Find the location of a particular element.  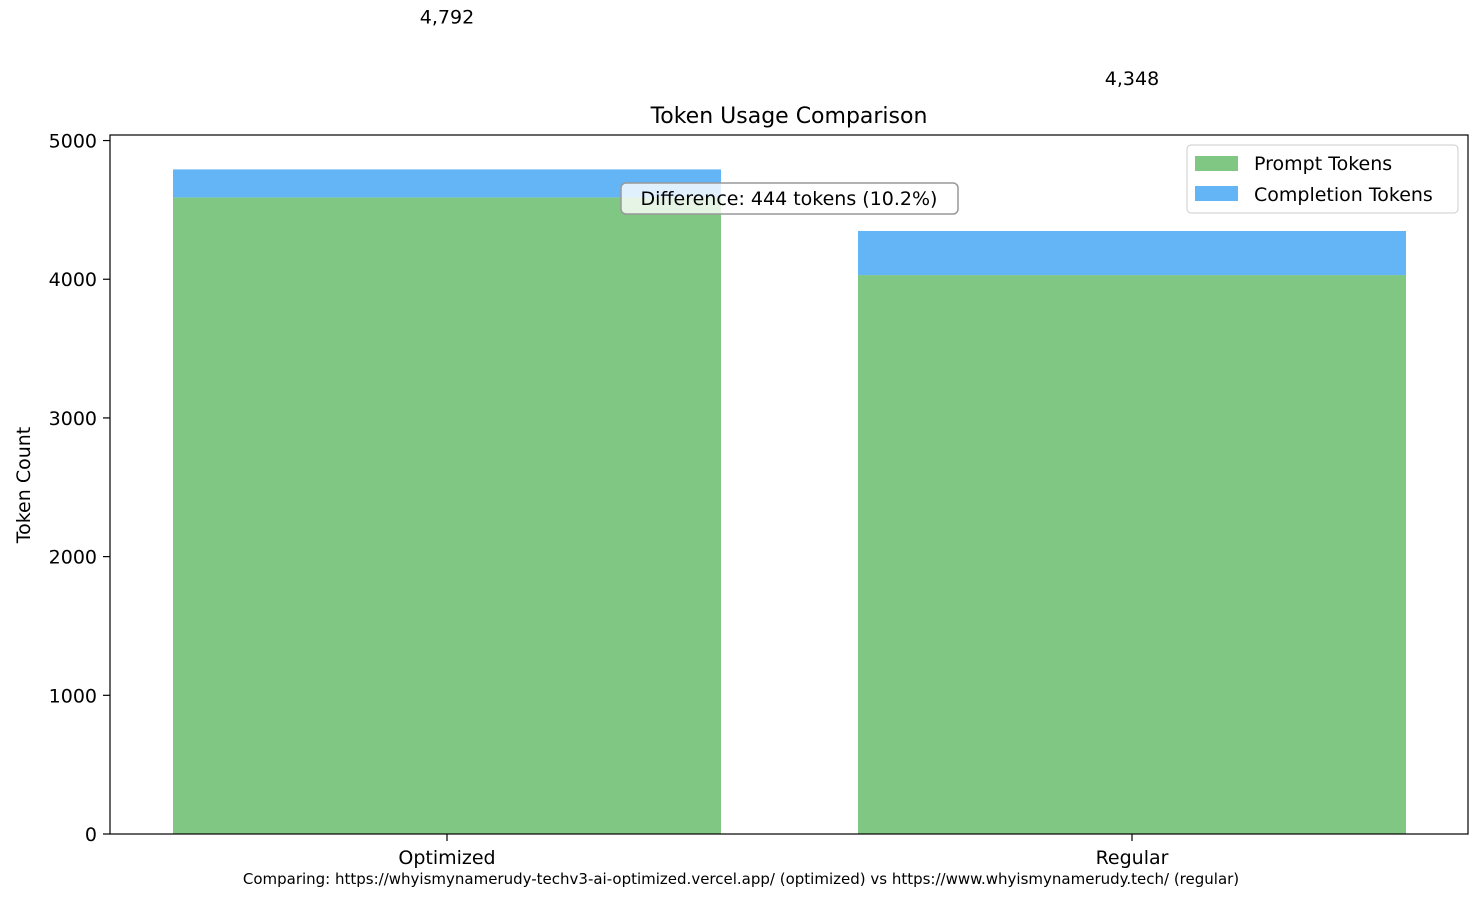

legend: Prompt Tokens Completion Tokens is located at coordinates (1322, 179).